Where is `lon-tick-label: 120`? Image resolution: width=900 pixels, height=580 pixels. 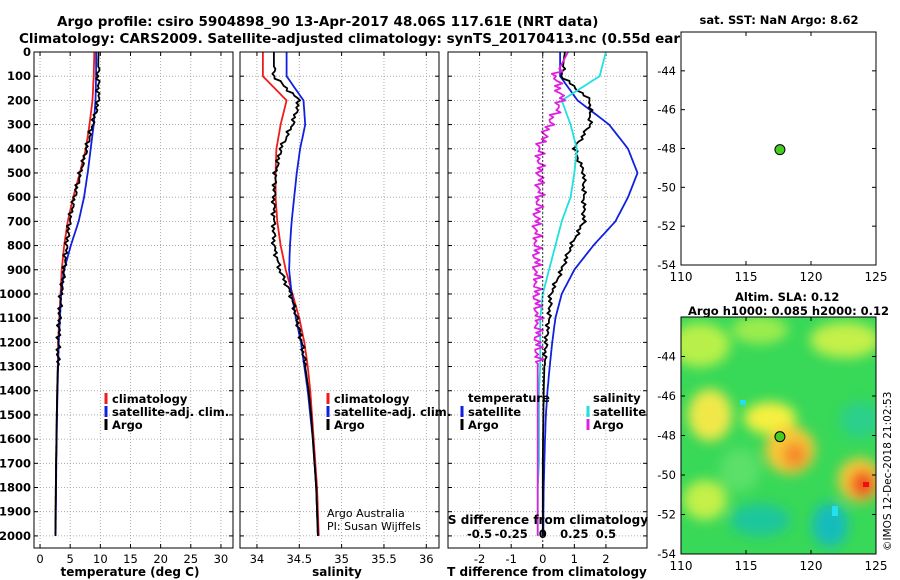 lon-tick-label: 120 is located at coordinates (811, 566).